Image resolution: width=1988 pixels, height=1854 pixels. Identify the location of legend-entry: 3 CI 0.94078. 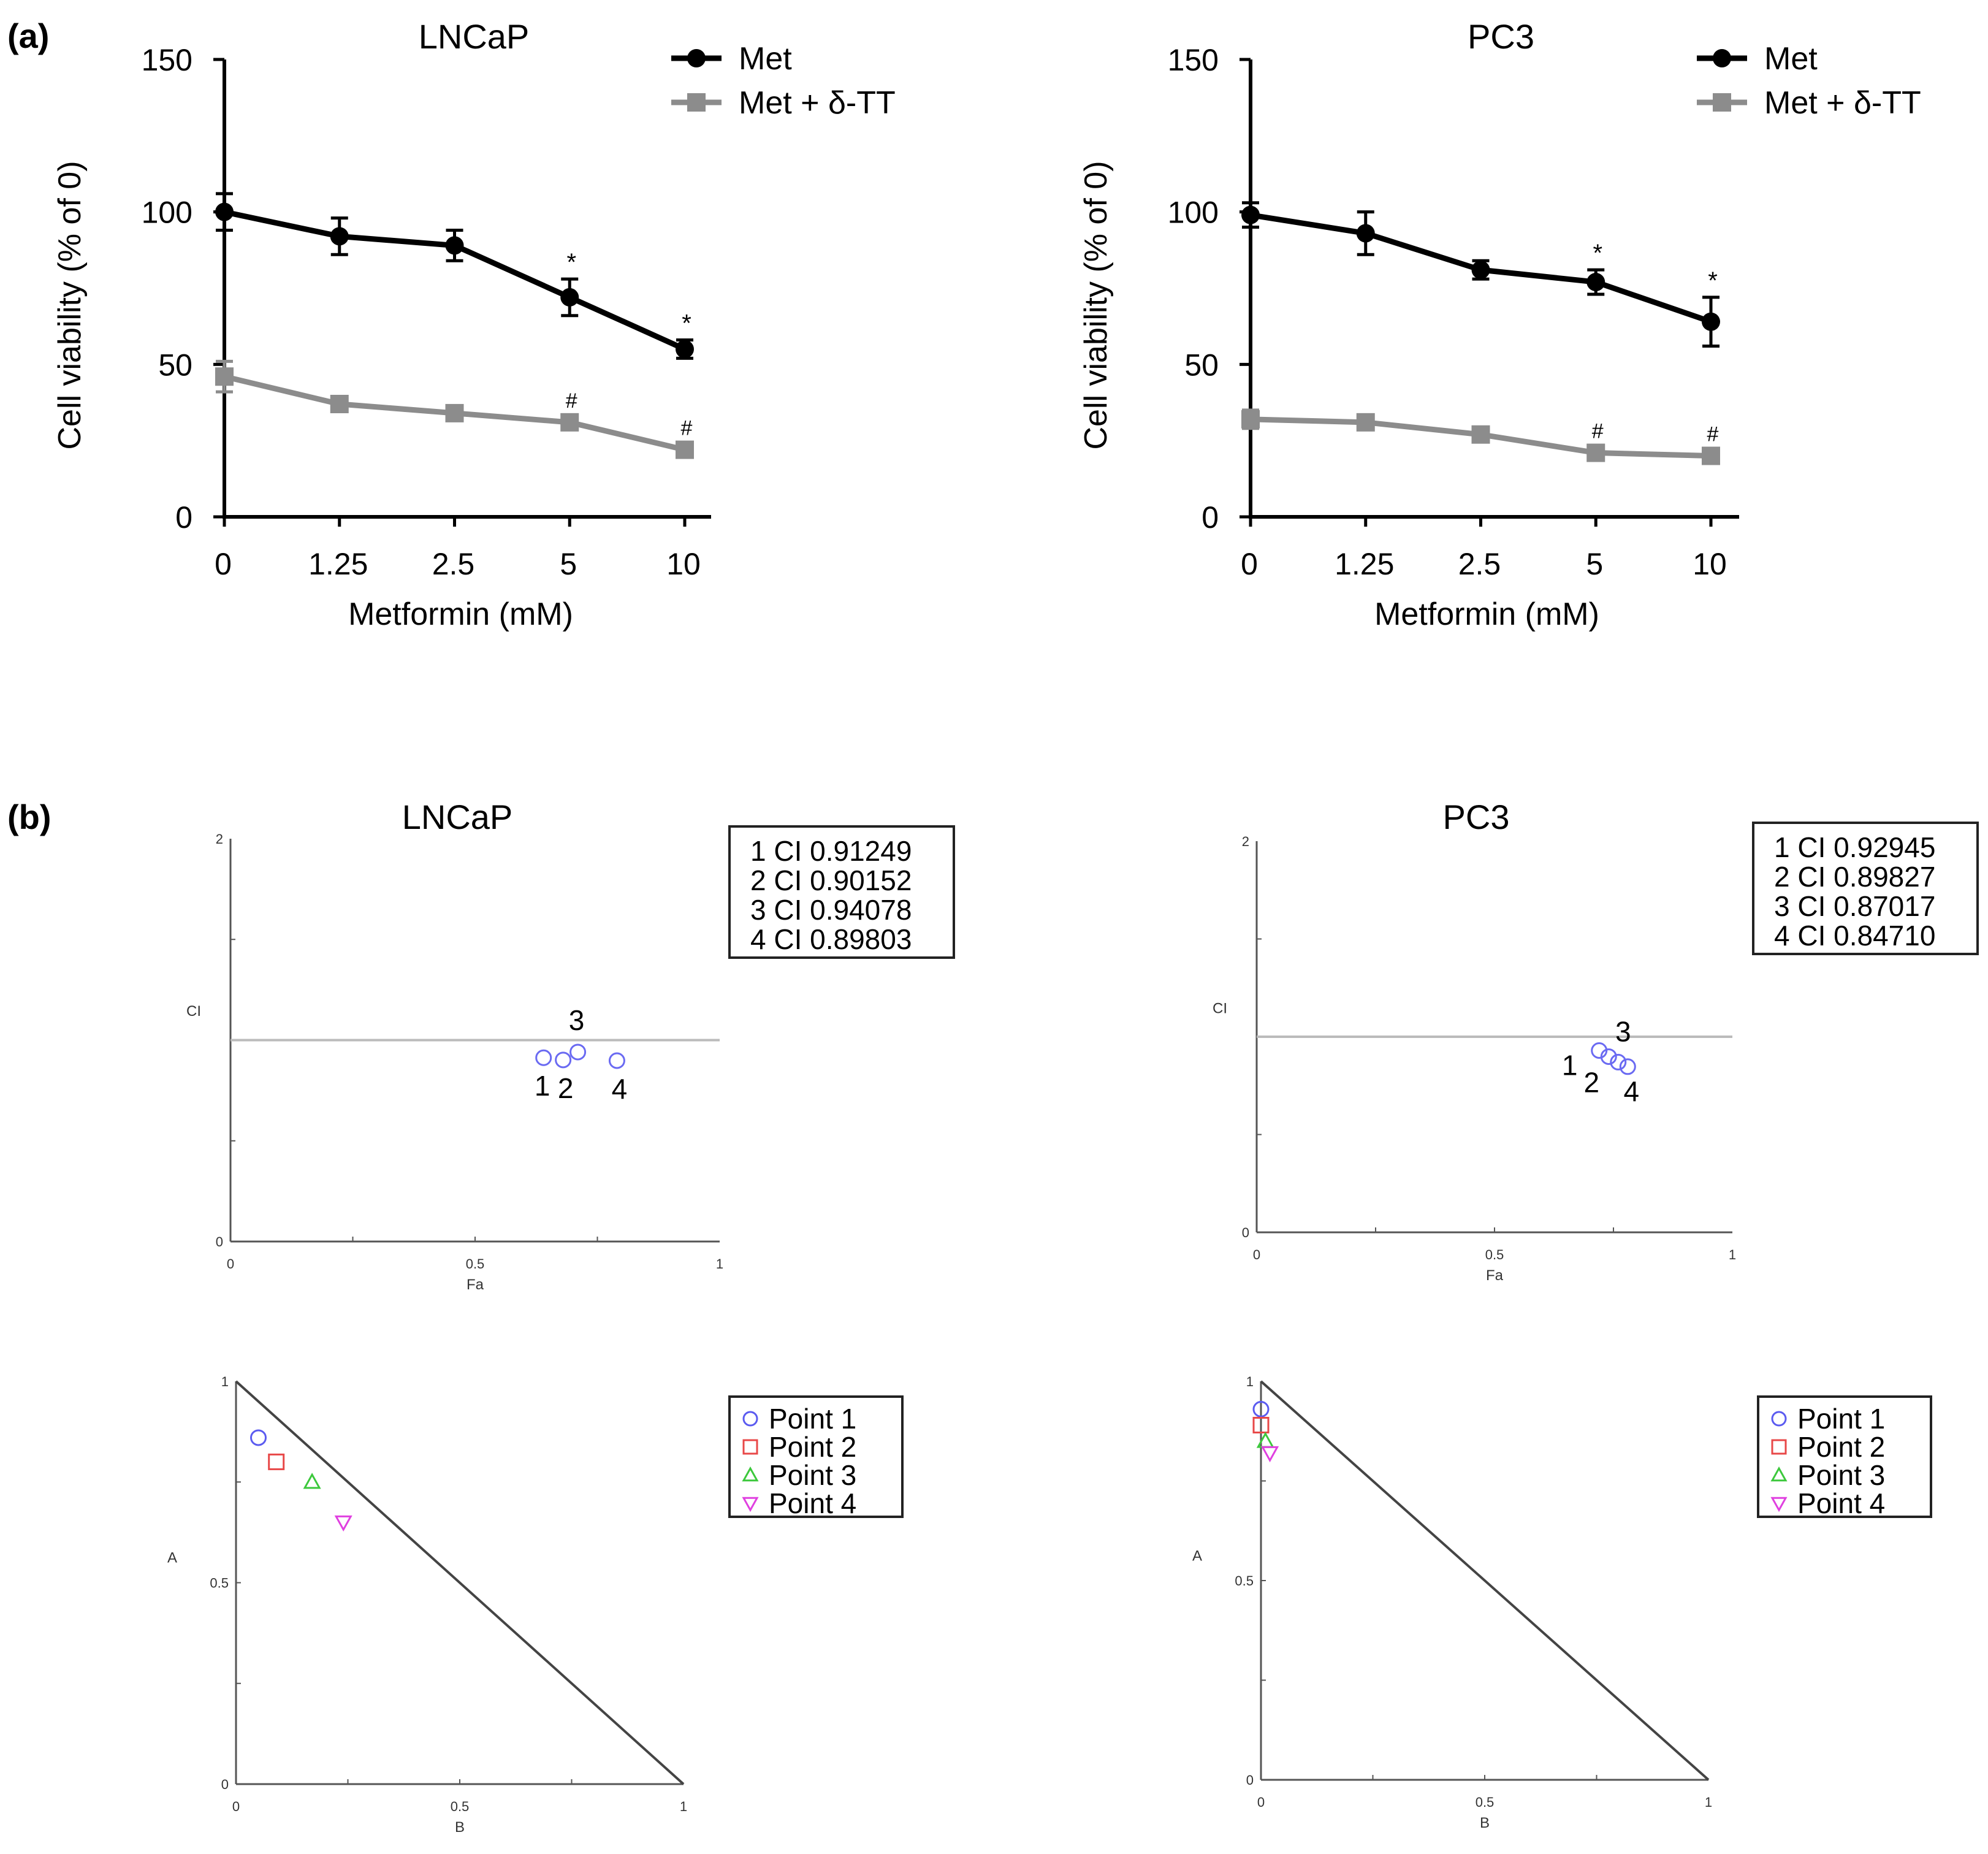
(831, 910).